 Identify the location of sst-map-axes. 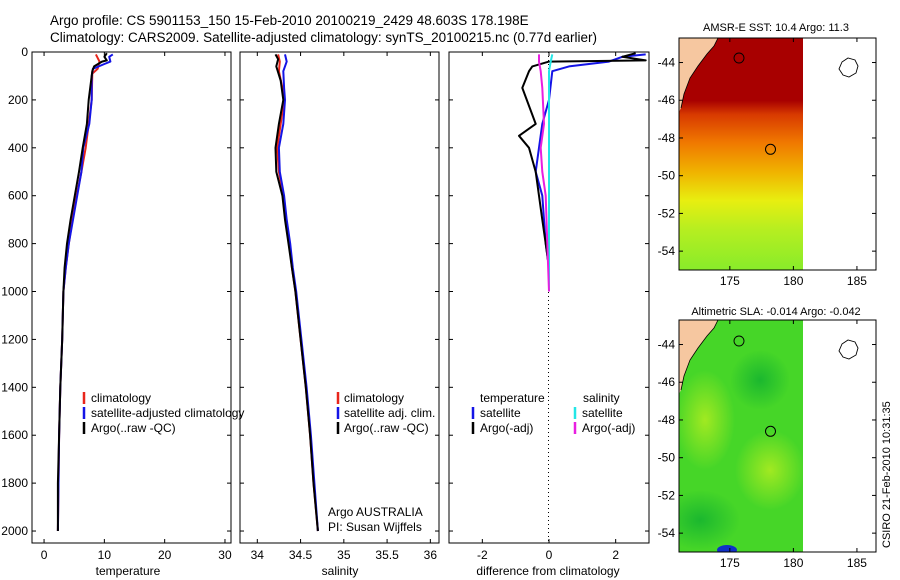
(777, 154).